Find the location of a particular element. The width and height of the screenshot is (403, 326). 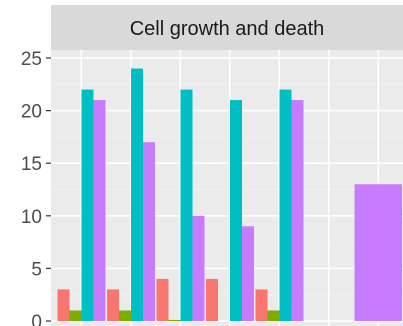

y-tick-label: 15 is located at coordinates (31, 164).